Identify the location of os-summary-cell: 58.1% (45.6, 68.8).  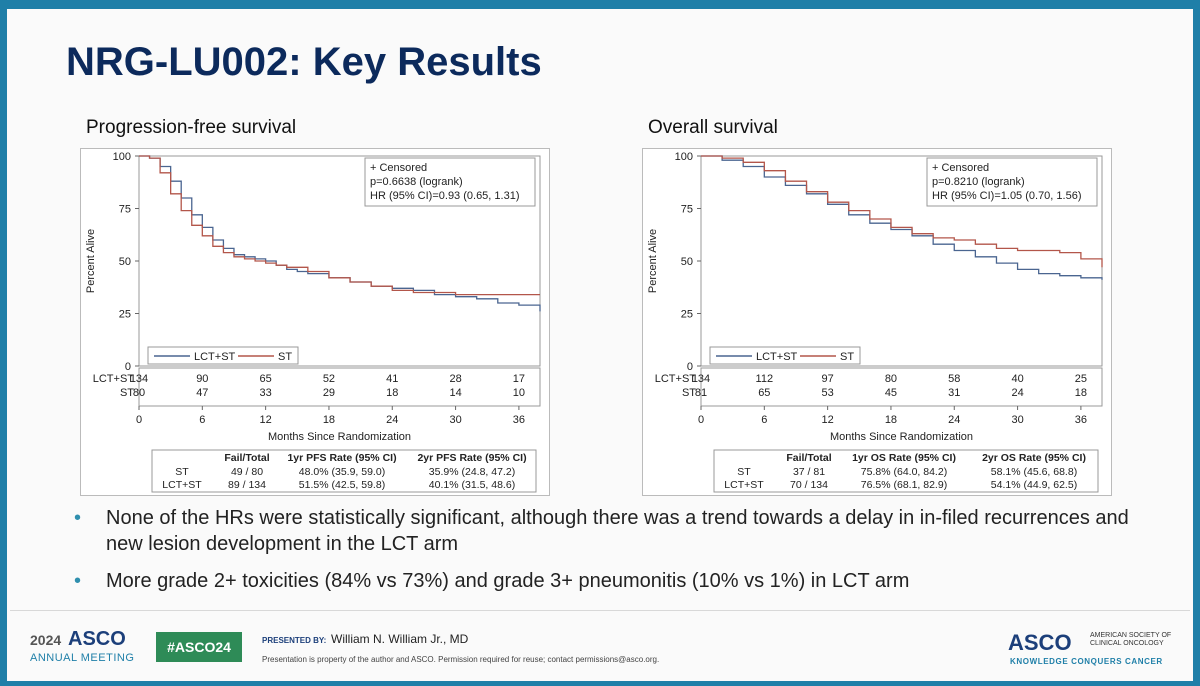
(1034, 472).